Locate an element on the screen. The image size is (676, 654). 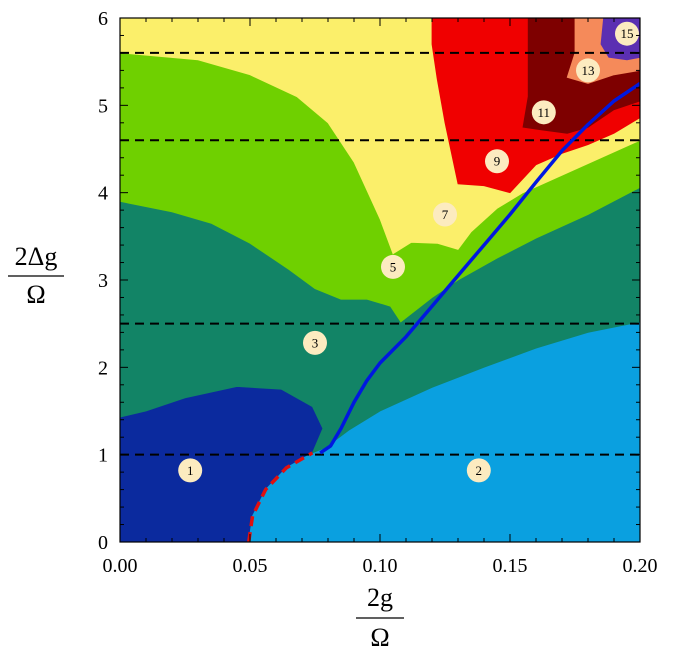
y-tick-label: 3 is located at coordinates (103, 281).